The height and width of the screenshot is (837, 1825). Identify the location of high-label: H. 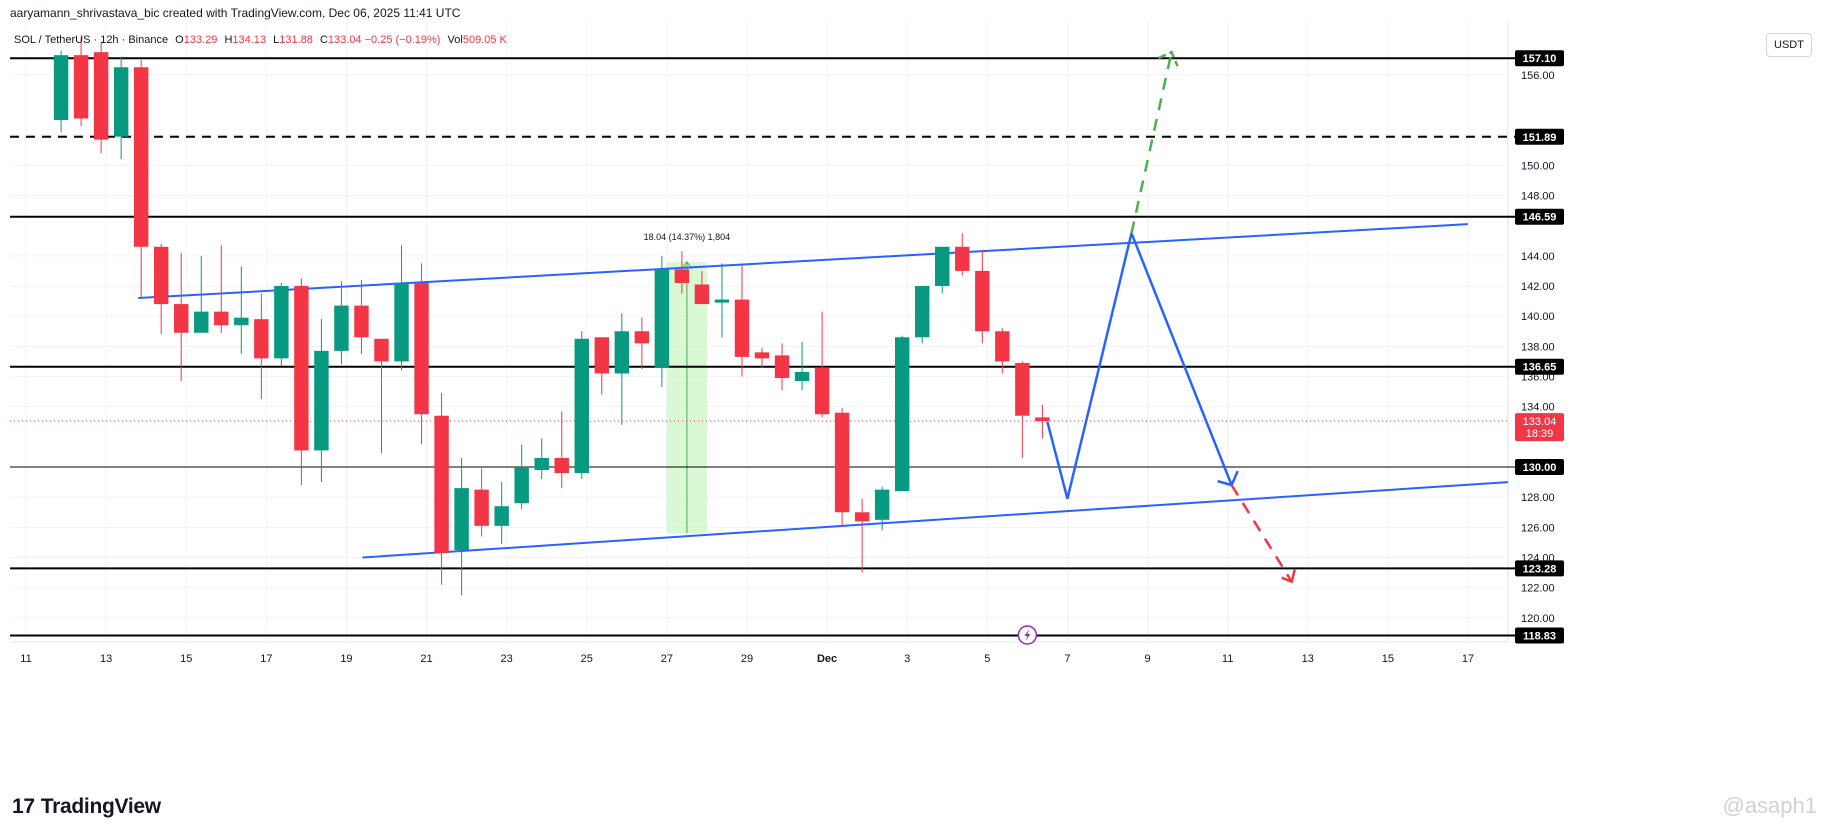
(228, 40).